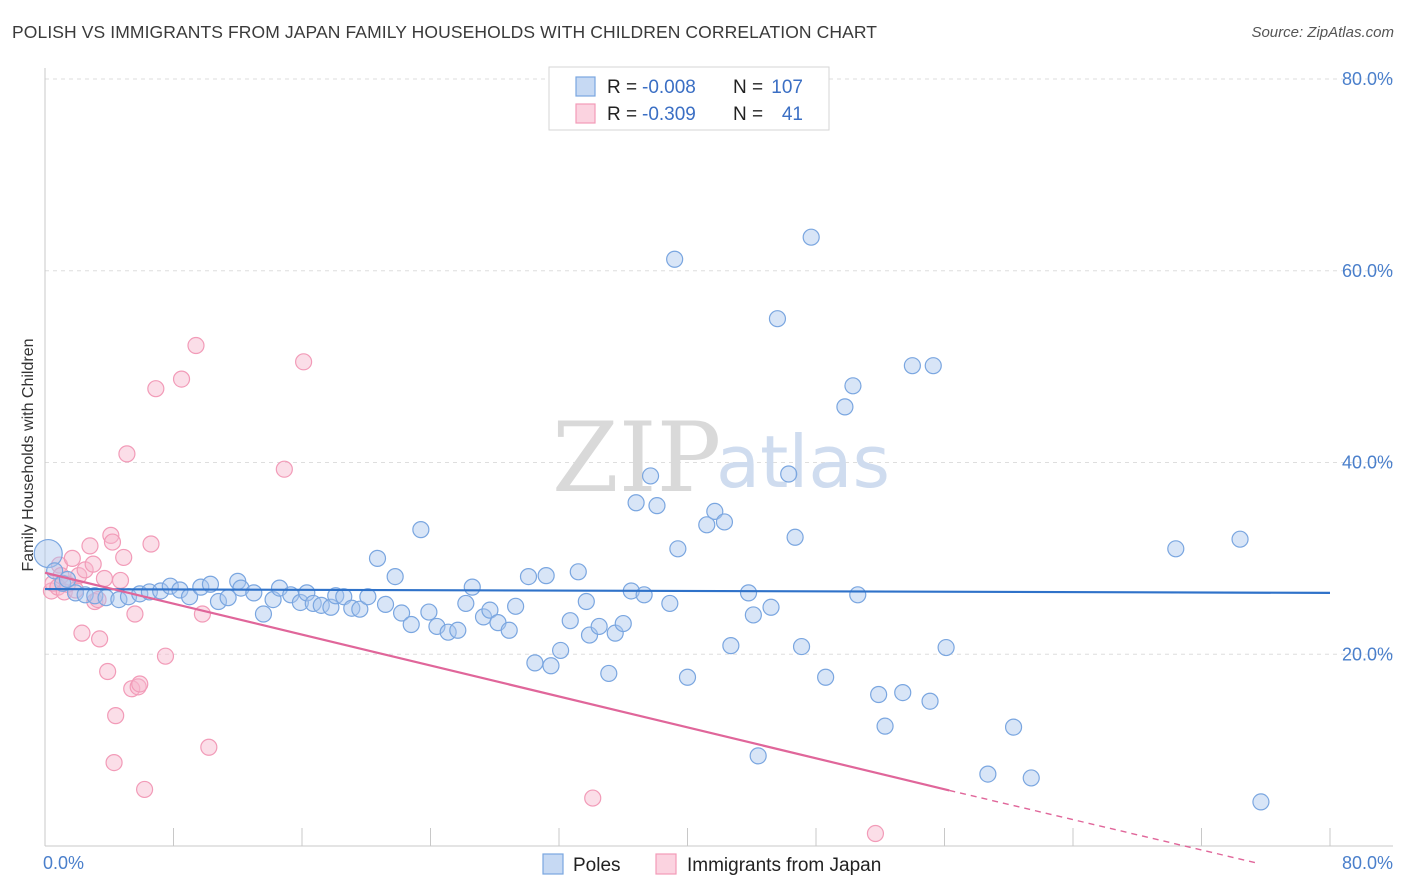  I want to click on series-legend-swatch-japan, so click(666, 864).